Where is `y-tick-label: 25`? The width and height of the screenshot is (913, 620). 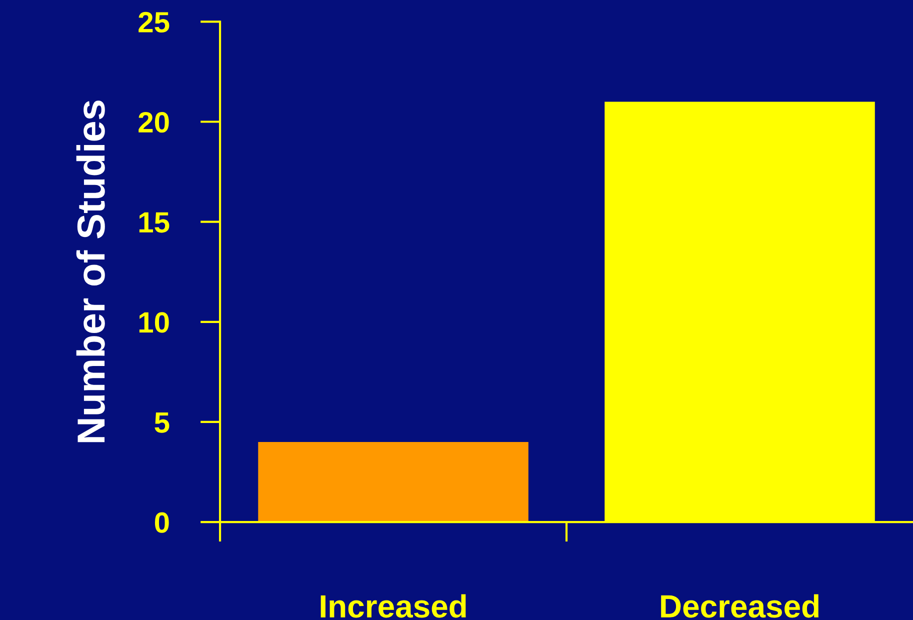
y-tick-label: 25 is located at coordinates (154, 22).